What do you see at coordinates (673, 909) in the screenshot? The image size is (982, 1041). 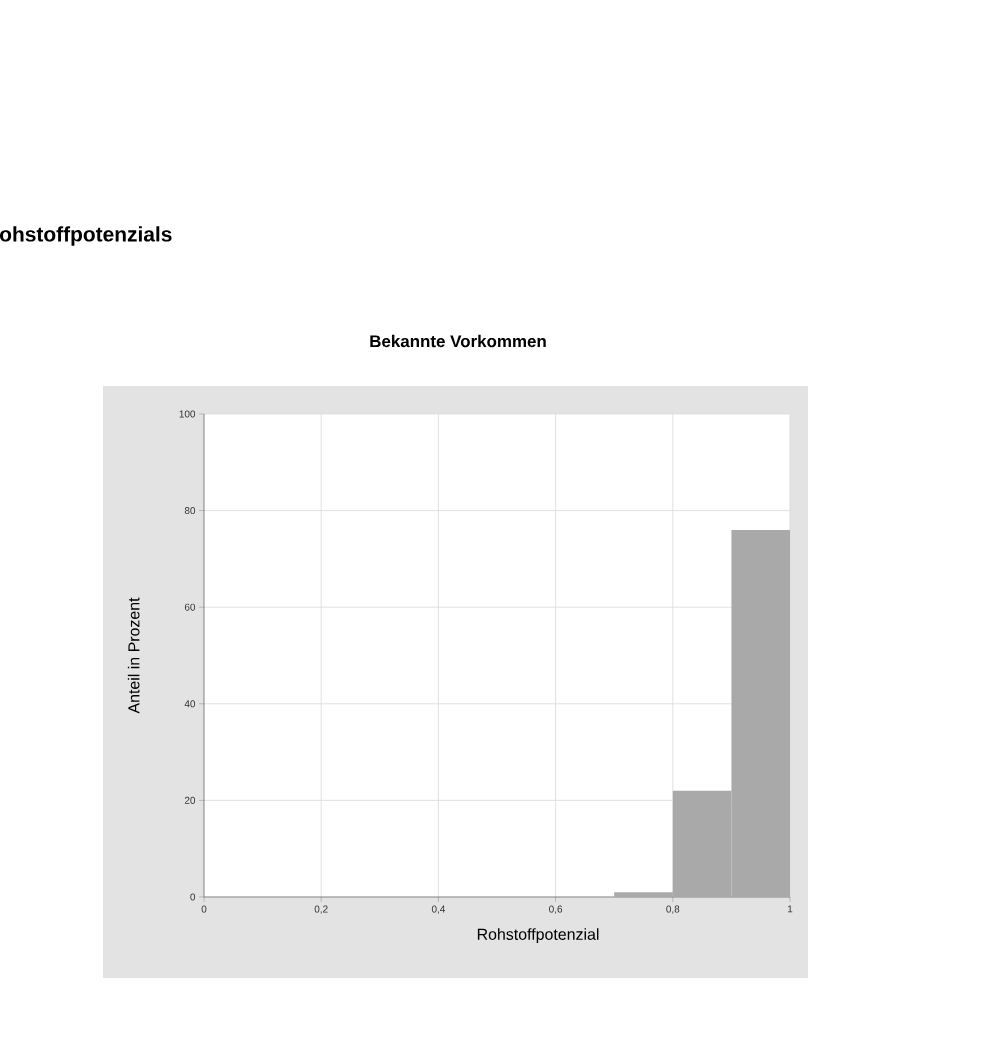 I see `x-tick-label: 0,8` at bounding box center [673, 909].